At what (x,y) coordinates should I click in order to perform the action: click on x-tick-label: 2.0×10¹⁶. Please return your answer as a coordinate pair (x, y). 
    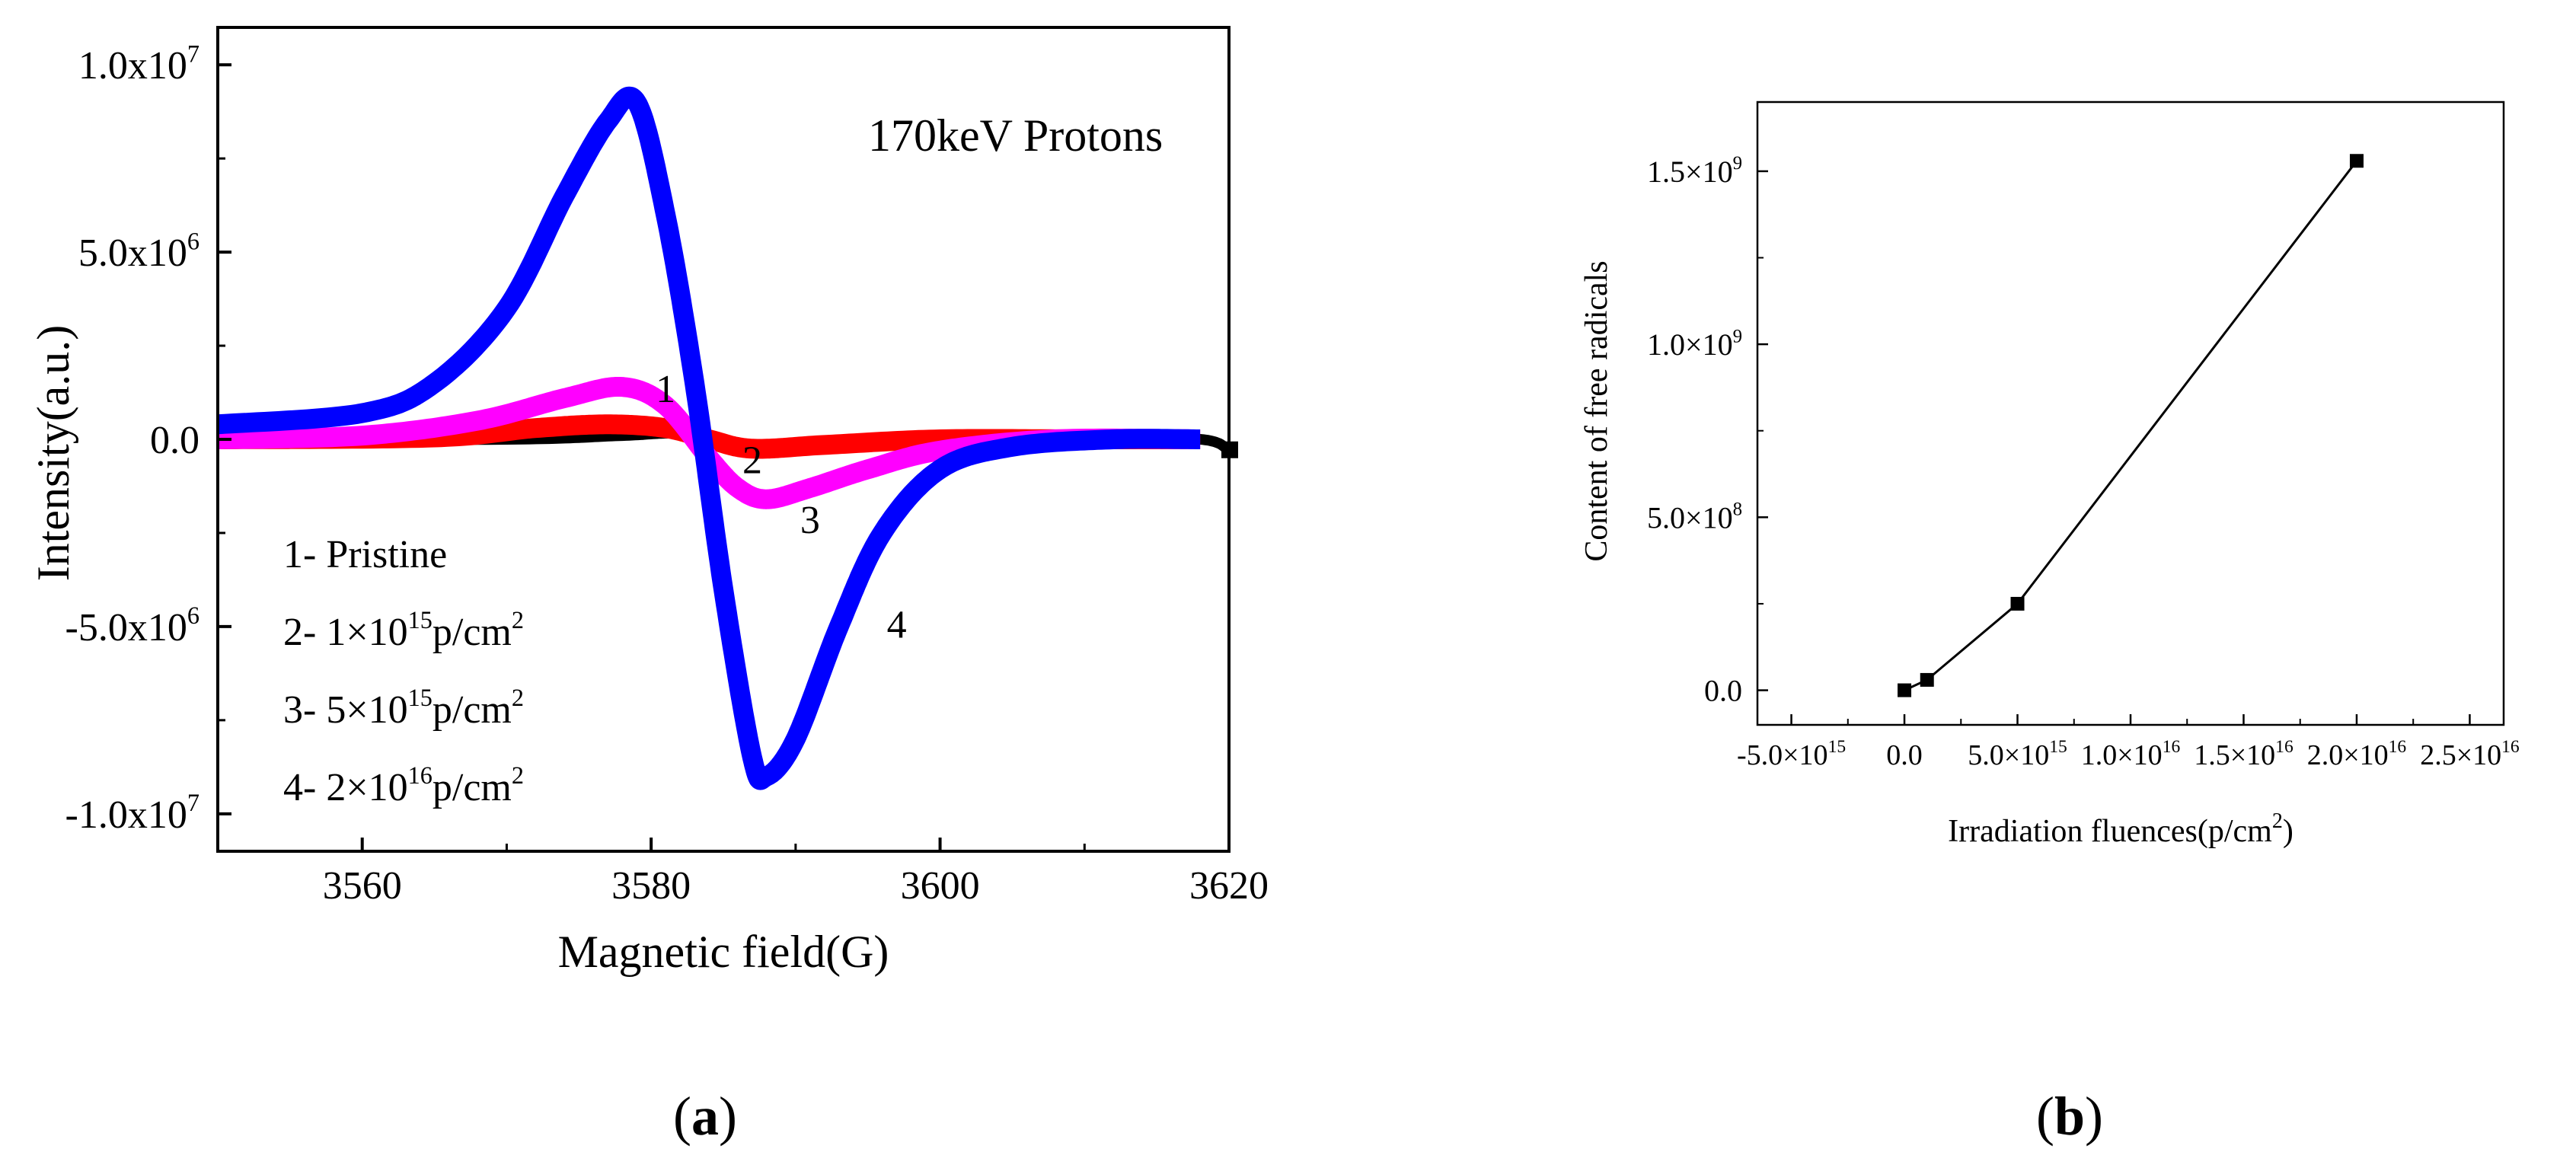
    Looking at the image, I should click on (2357, 754).